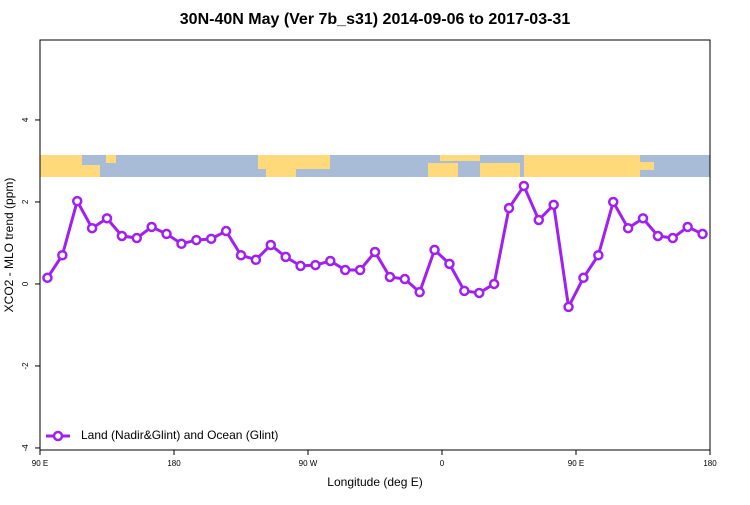 The height and width of the screenshot is (505, 750). What do you see at coordinates (179, 435) in the screenshot?
I see `legend-label: Land (Nadir&Glint) and Ocean (Glint)` at bounding box center [179, 435].